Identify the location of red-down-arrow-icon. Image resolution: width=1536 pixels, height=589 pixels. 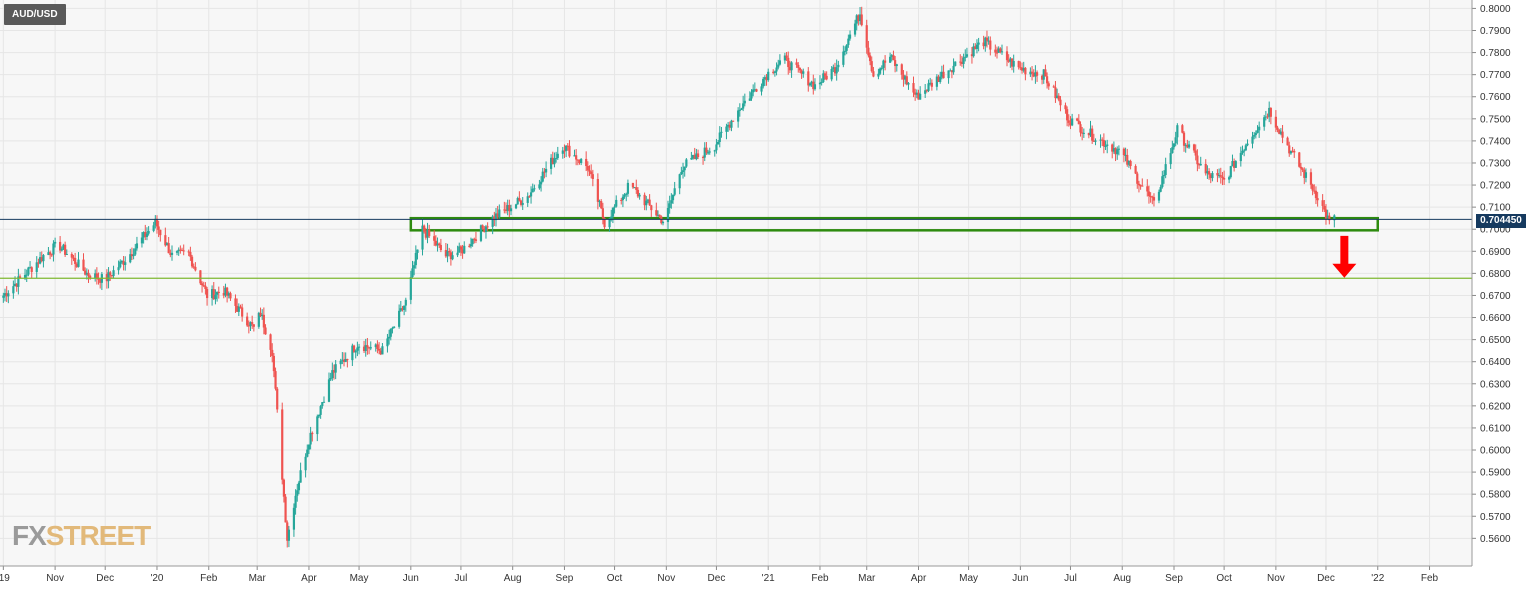
(1344, 256).